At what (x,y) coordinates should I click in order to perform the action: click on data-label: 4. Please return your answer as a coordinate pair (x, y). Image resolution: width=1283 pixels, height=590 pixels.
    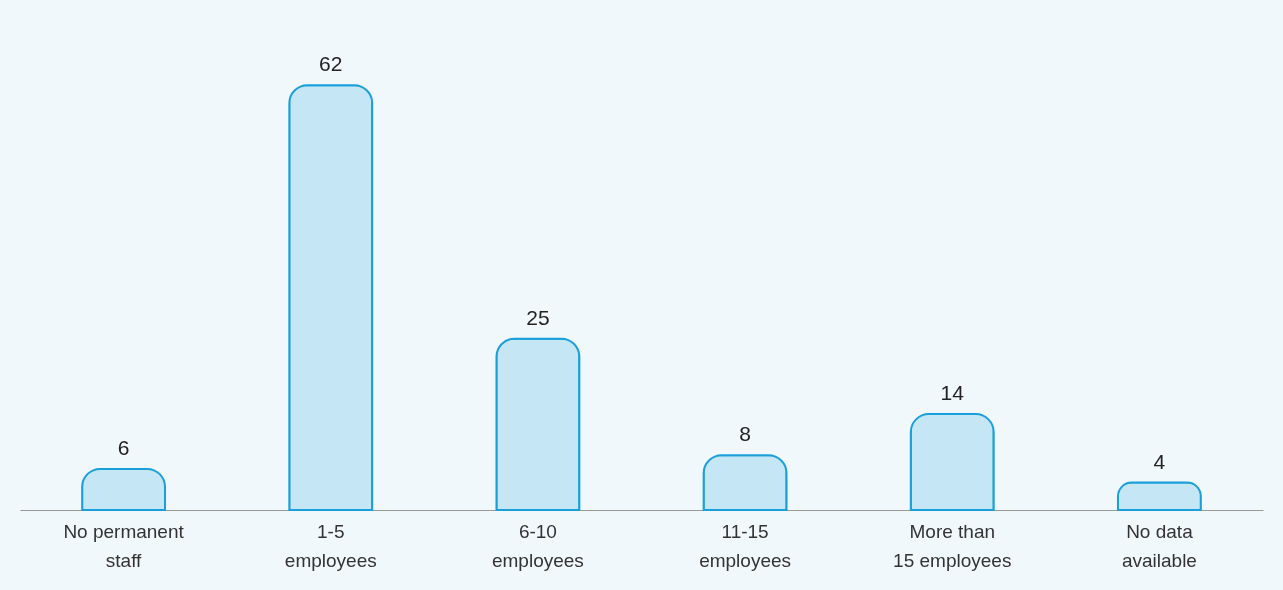
    Looking at the image, I should click on (1159, 461).